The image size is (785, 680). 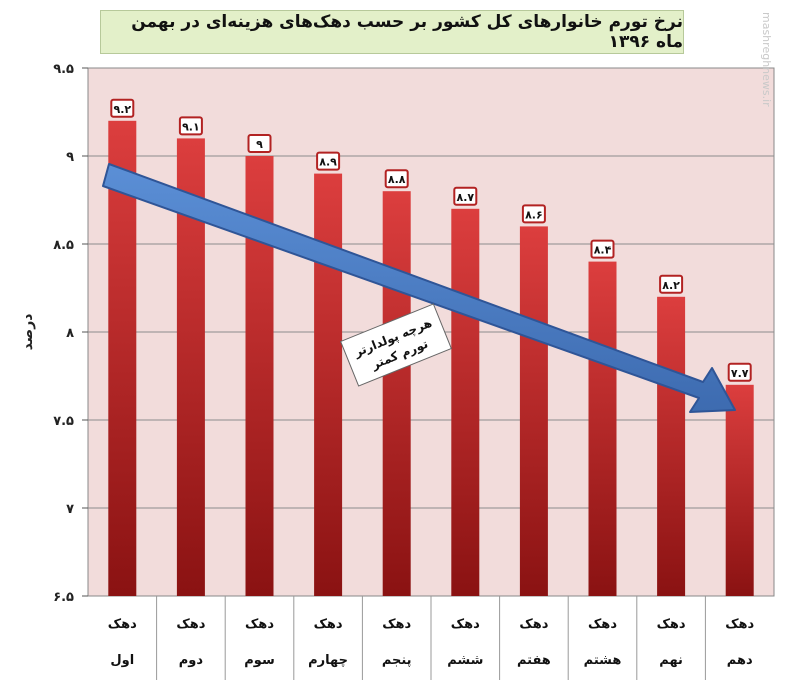 I want to click on data-label: ۹, so click(x=259, y=144).